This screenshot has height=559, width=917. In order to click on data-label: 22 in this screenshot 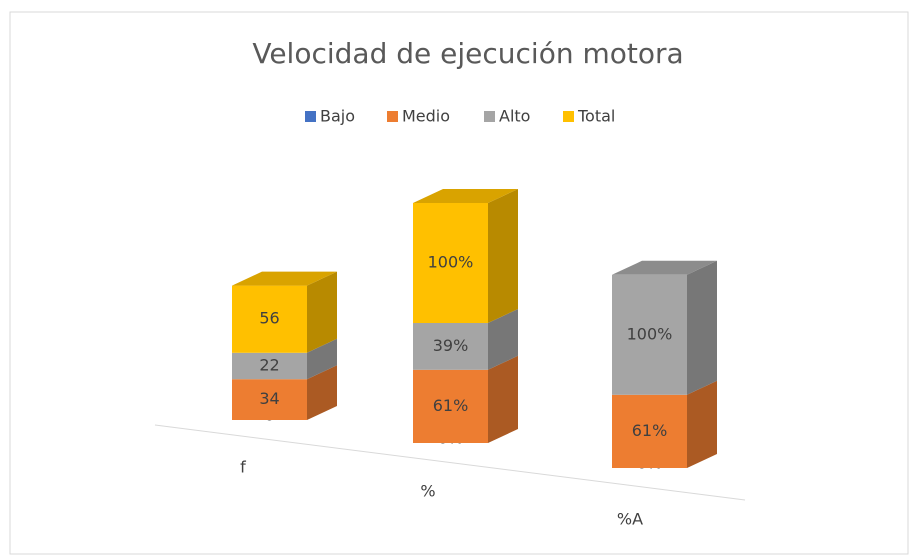, I will do `click(269, 365)`.